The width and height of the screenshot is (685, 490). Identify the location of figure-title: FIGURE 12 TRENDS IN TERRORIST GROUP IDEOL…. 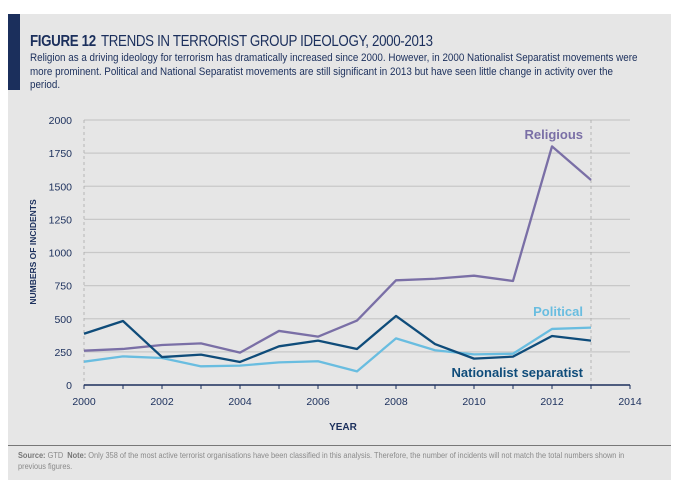
(231, 42).